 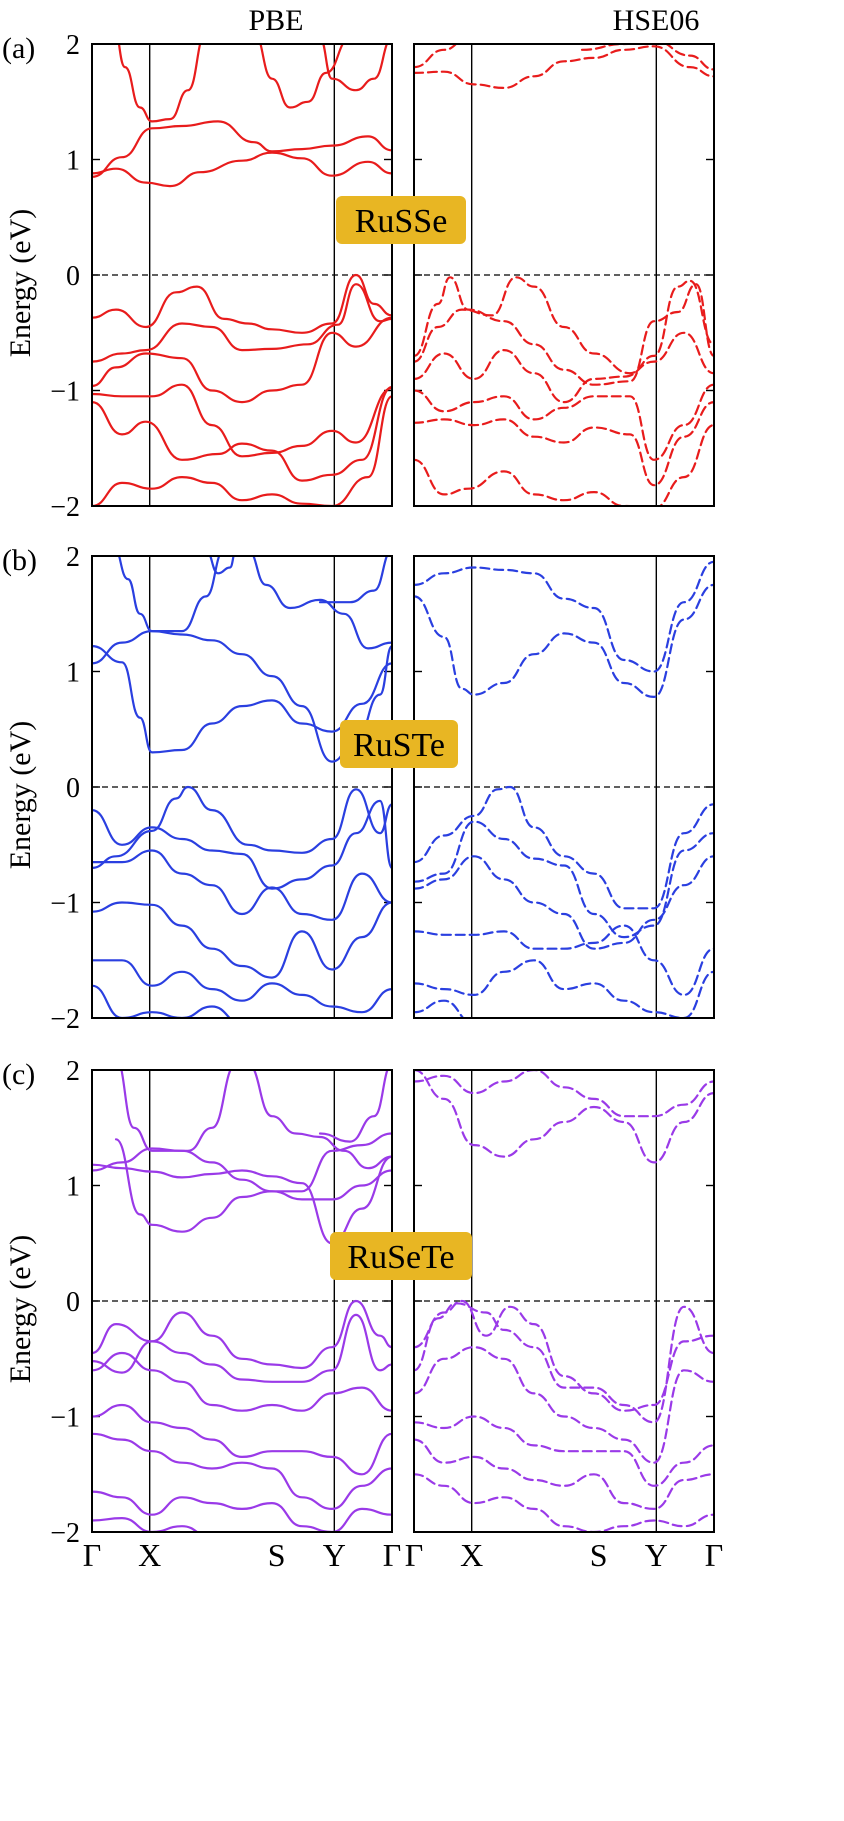 I want to click on material-badge: RuSeTe, so click(x=401, y=1256).